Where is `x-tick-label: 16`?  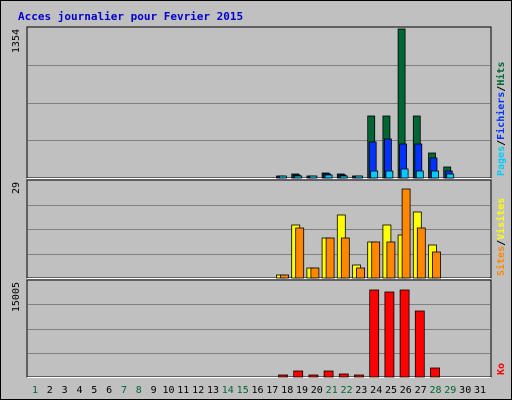
x-tick-label: 16 is located at coordinates (257, 390).